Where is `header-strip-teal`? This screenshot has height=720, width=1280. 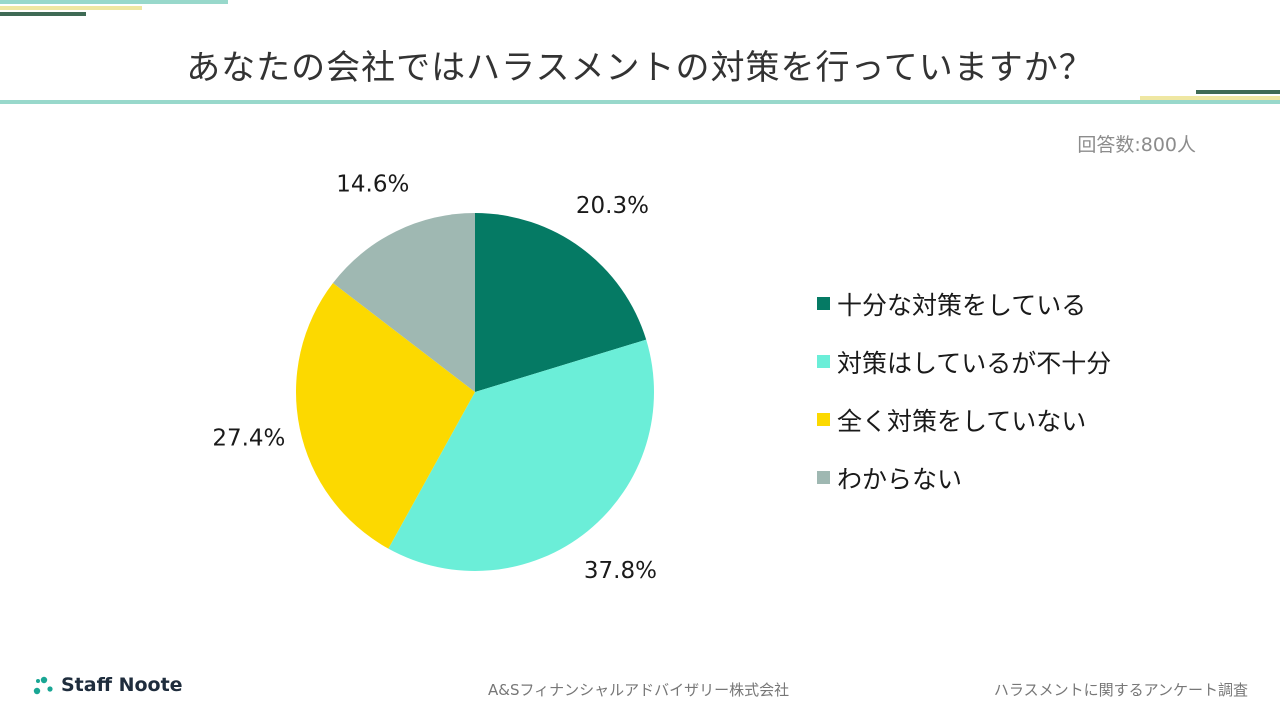
header-strip-teal is located at coordinates (114, 2).